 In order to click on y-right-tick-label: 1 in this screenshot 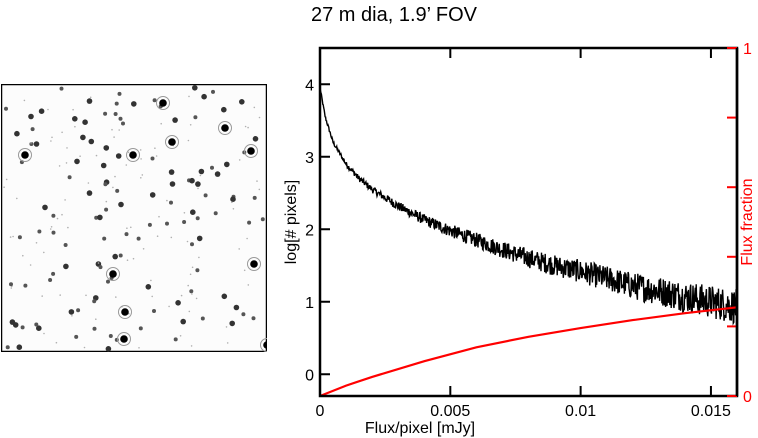, I will do `click(747, 49)`.